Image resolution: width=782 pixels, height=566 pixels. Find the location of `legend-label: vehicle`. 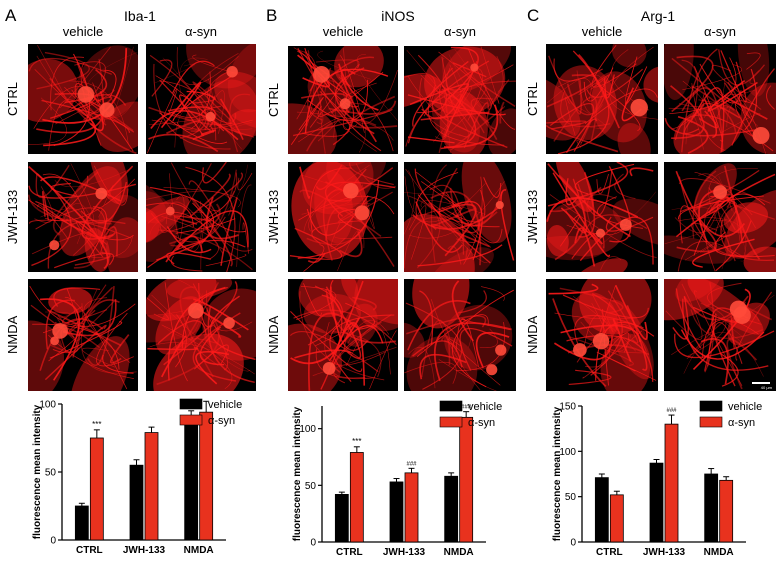

legend-label: vehicle is located at coordinates (225, 405).